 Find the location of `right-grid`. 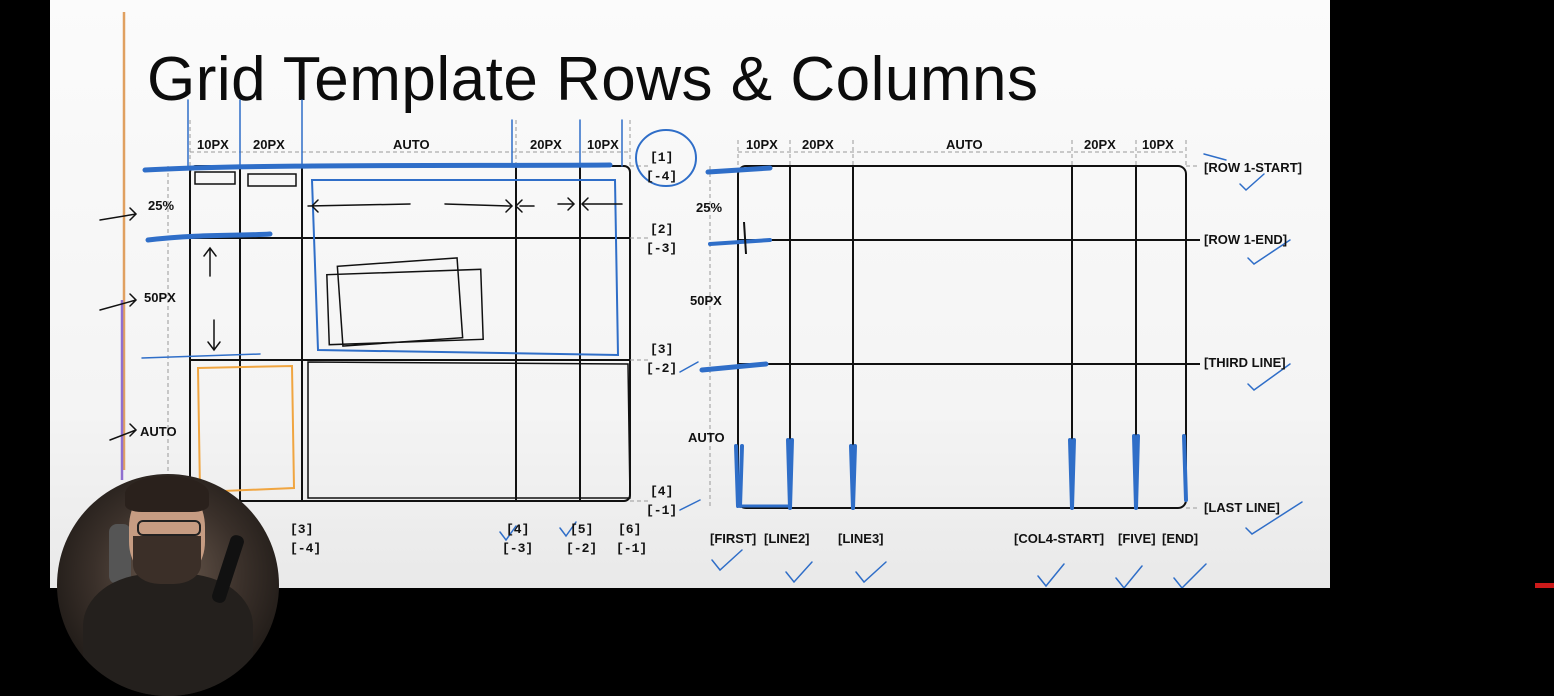

right-grid is located at coordinates (968, 337).